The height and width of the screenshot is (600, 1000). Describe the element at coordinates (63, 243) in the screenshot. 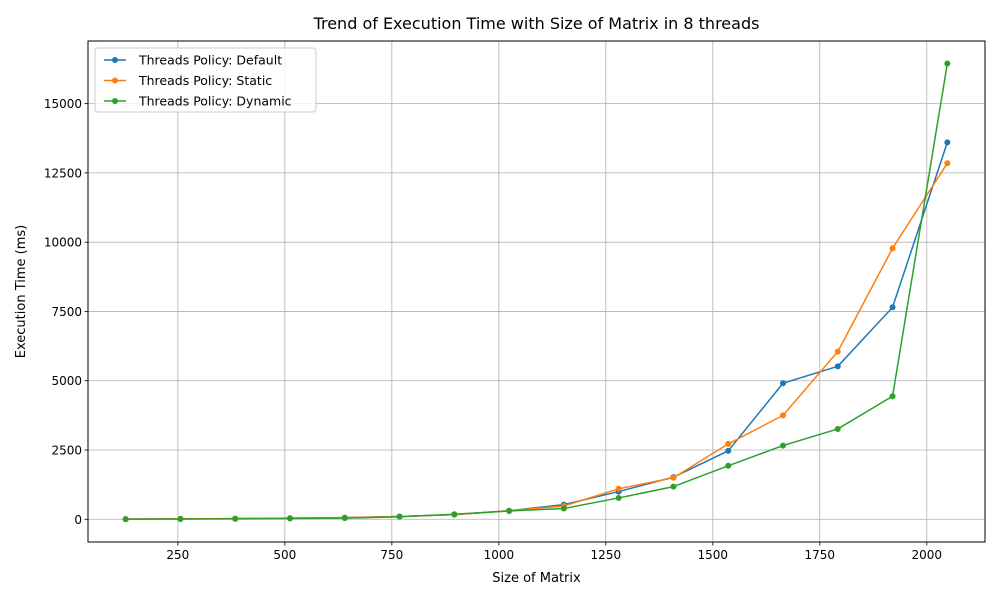

I see `y-tick-label: 10000` at that location.